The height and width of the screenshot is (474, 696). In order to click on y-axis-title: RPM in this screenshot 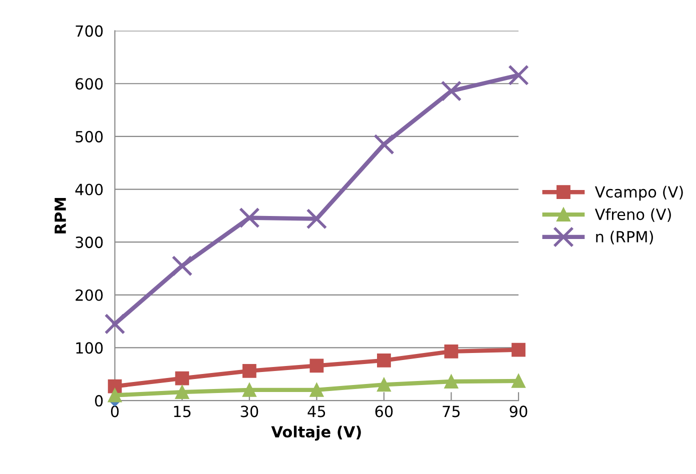, I will do `click(60, 216)`.